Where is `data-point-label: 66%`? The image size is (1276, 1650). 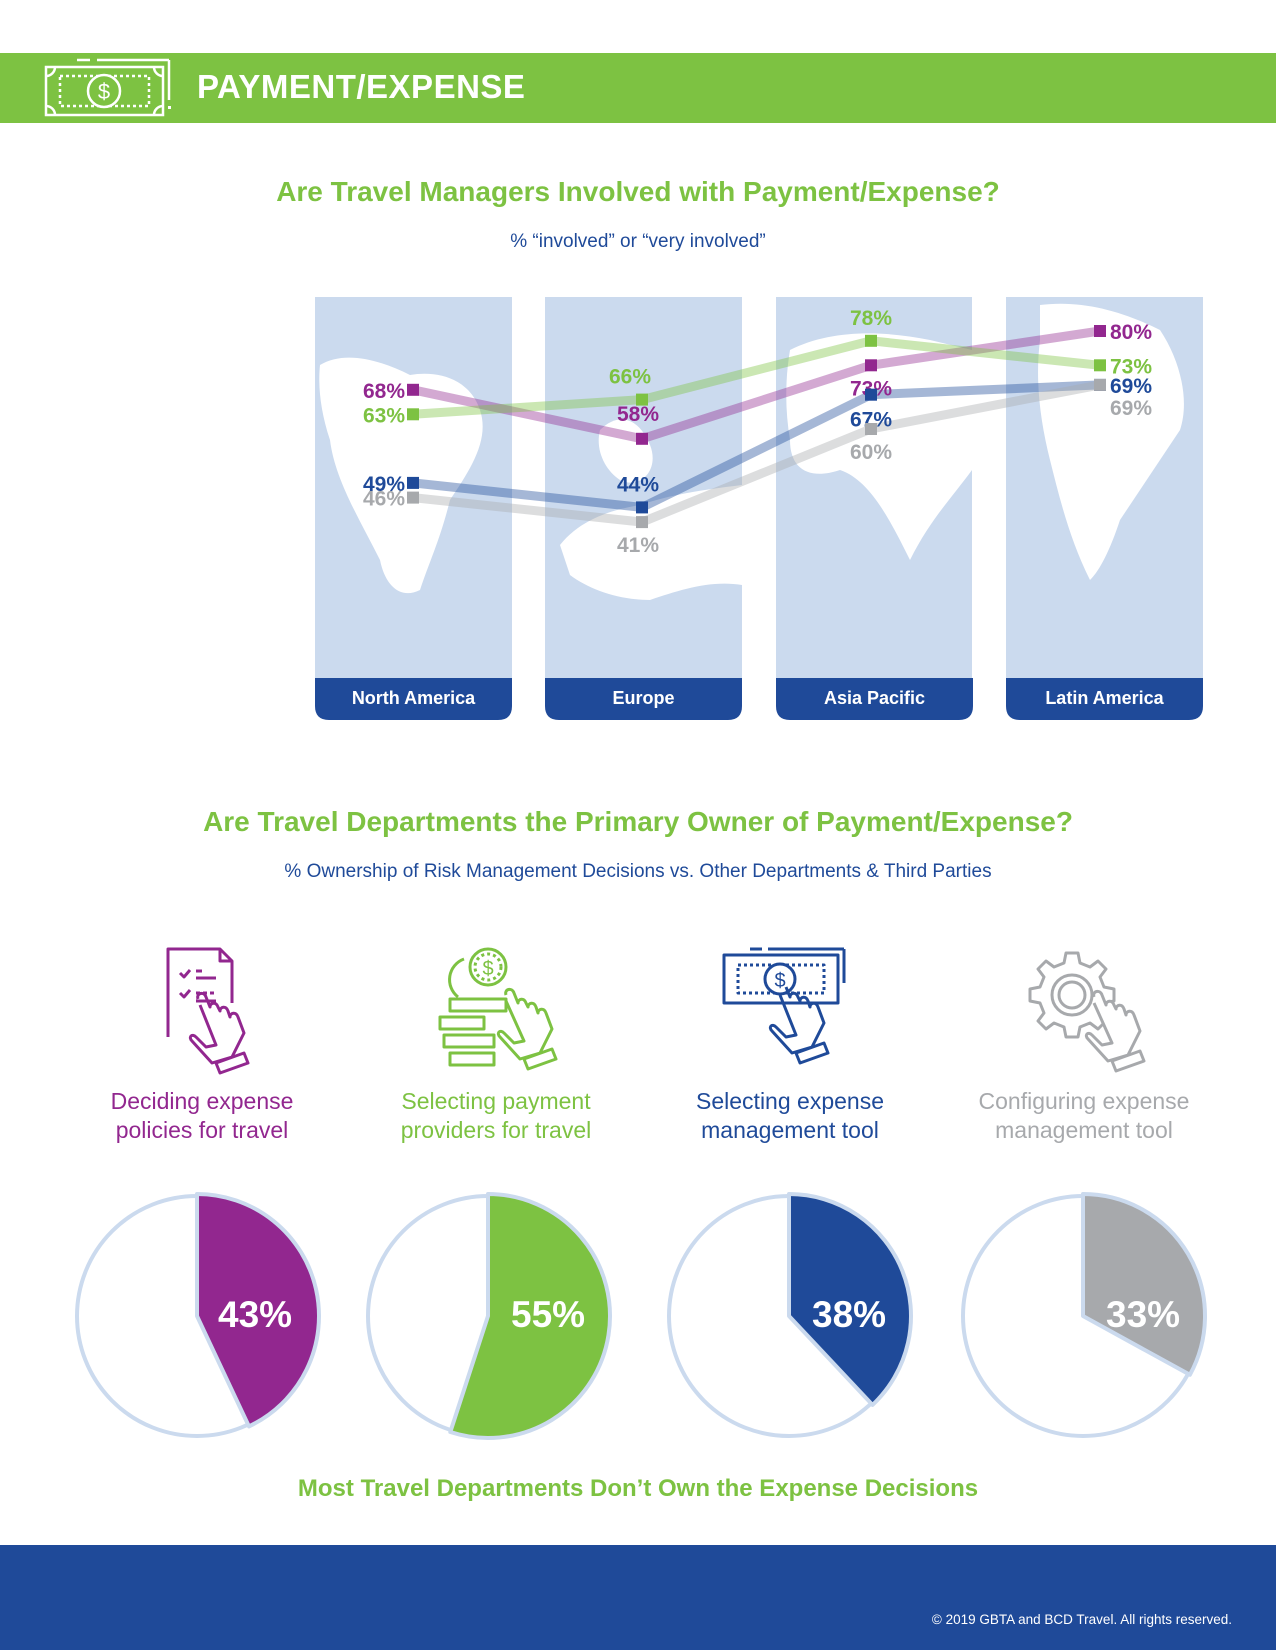 data-point-label: 66% is located at coordinates (630, 377).